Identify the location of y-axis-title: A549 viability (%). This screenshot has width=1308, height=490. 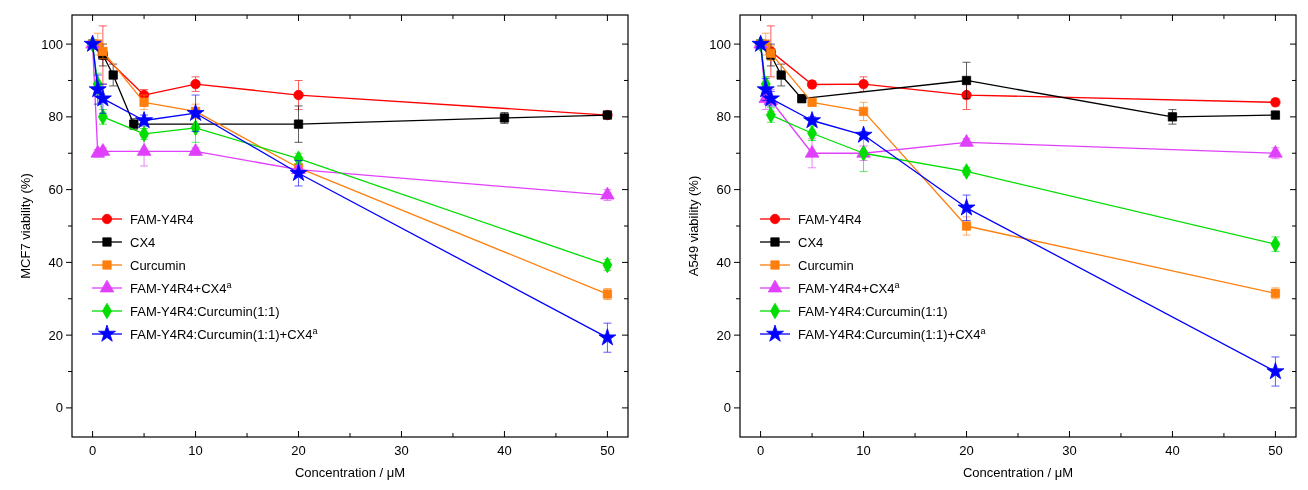
(693, 226).